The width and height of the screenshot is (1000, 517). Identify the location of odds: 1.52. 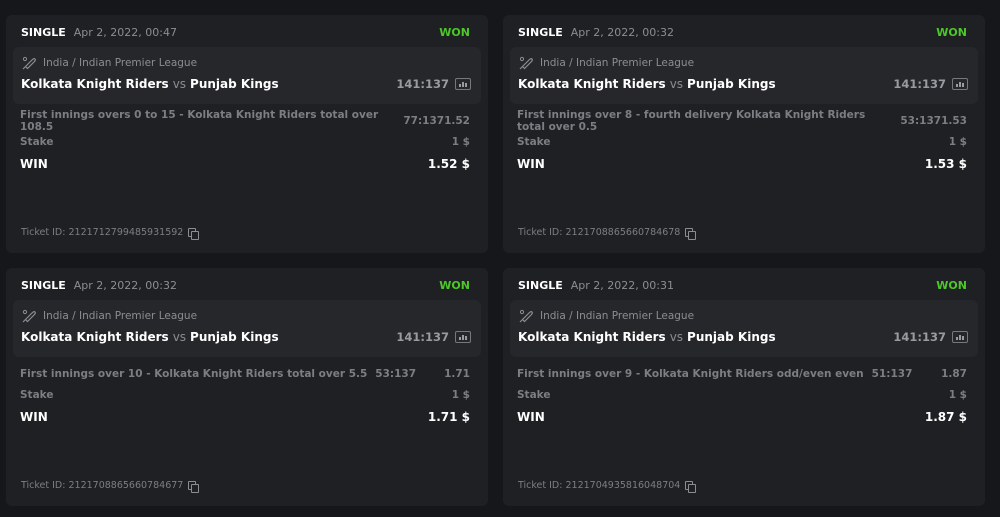
(457, 120).